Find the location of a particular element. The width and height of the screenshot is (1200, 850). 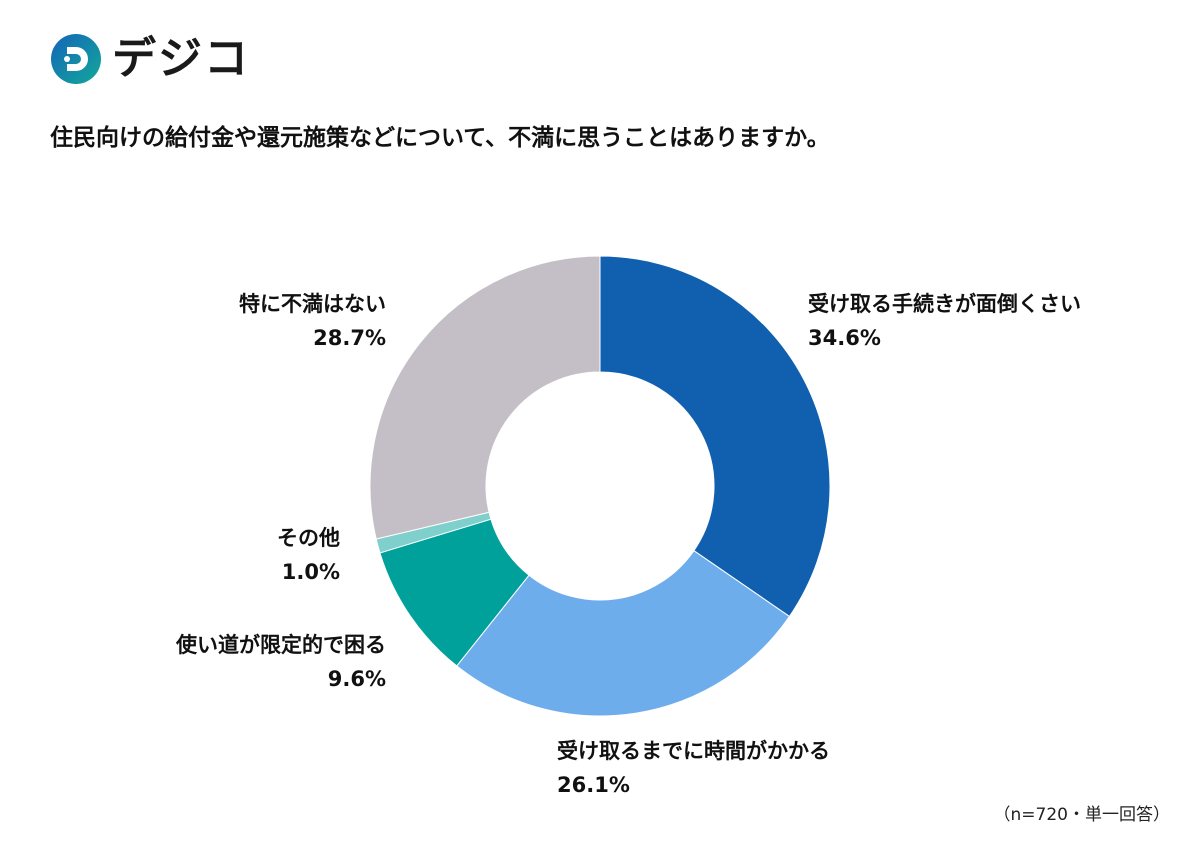

d-logo-icon is located at coordinates (76, 59).